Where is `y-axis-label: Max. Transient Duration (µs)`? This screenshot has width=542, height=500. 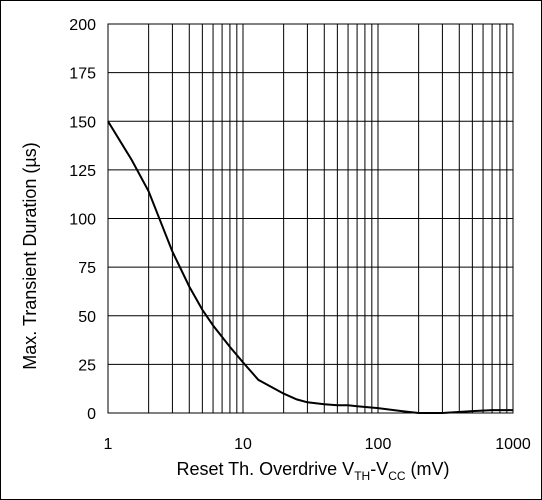
y-axis-label: Max. Transient Duration (µs) is located at coordinates (30, 255).